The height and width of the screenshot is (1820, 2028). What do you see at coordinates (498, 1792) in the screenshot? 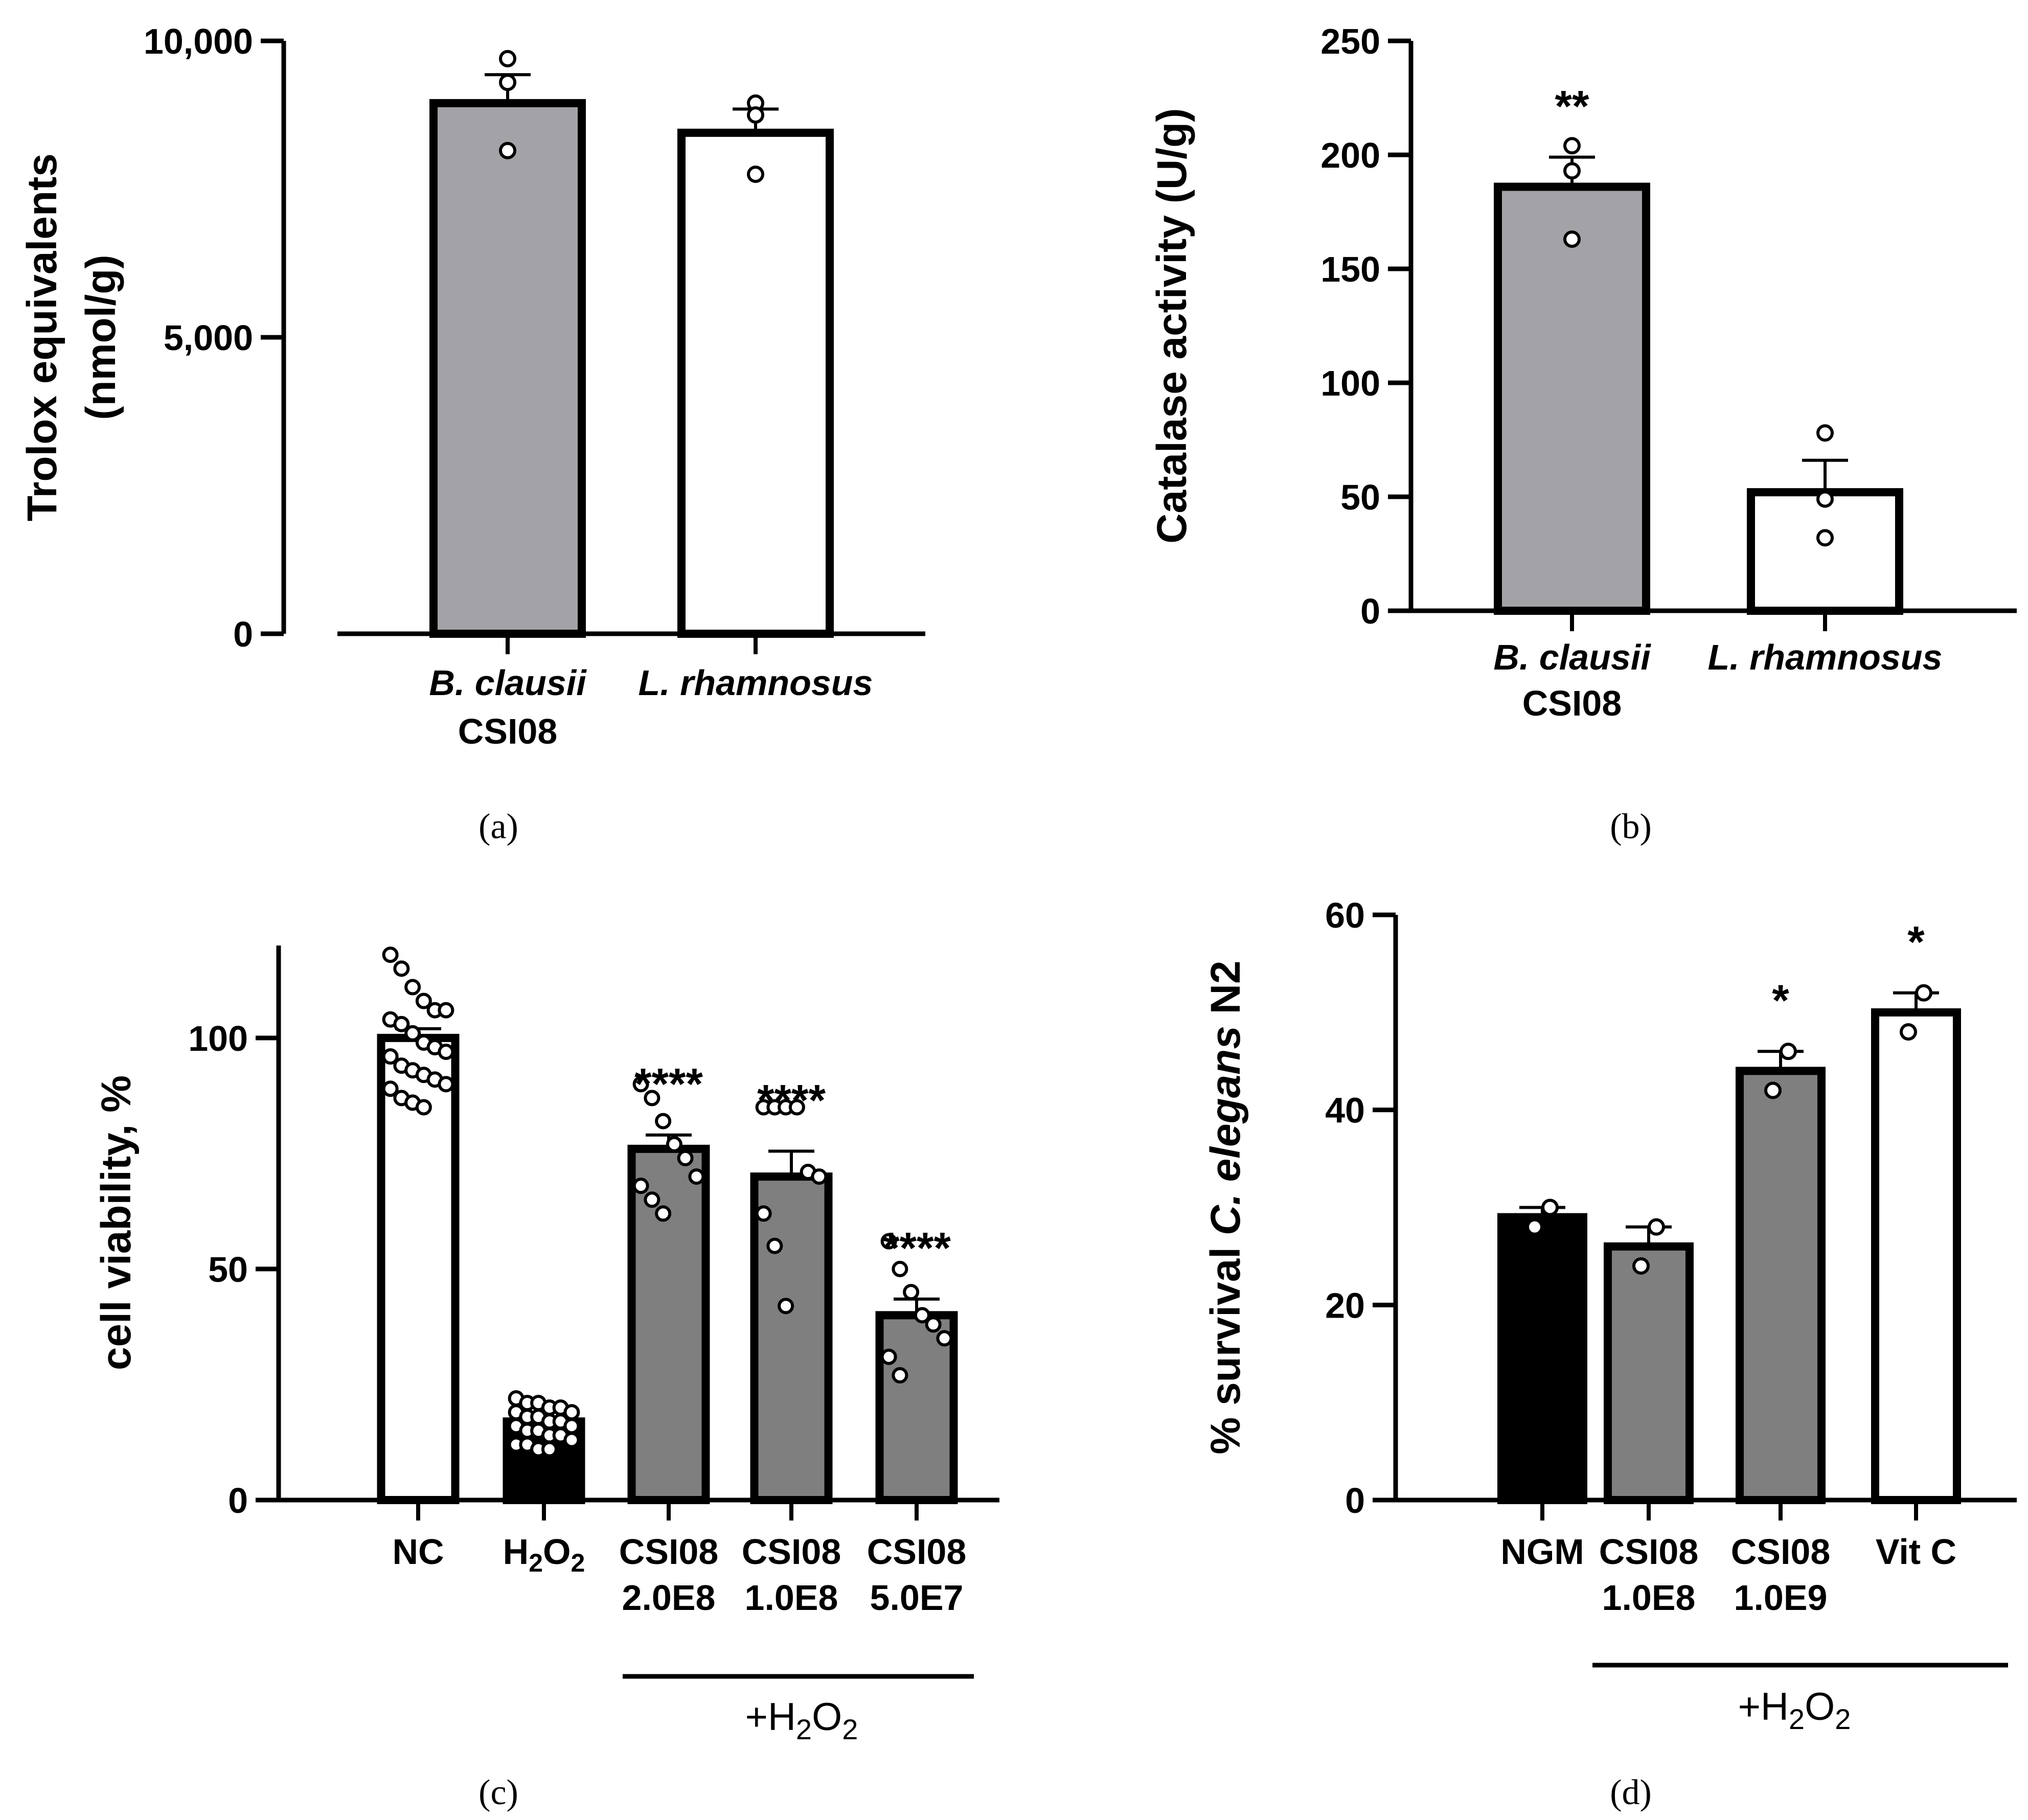
I see `panel-c-label: (c)` at bounding box center [498, 1792].